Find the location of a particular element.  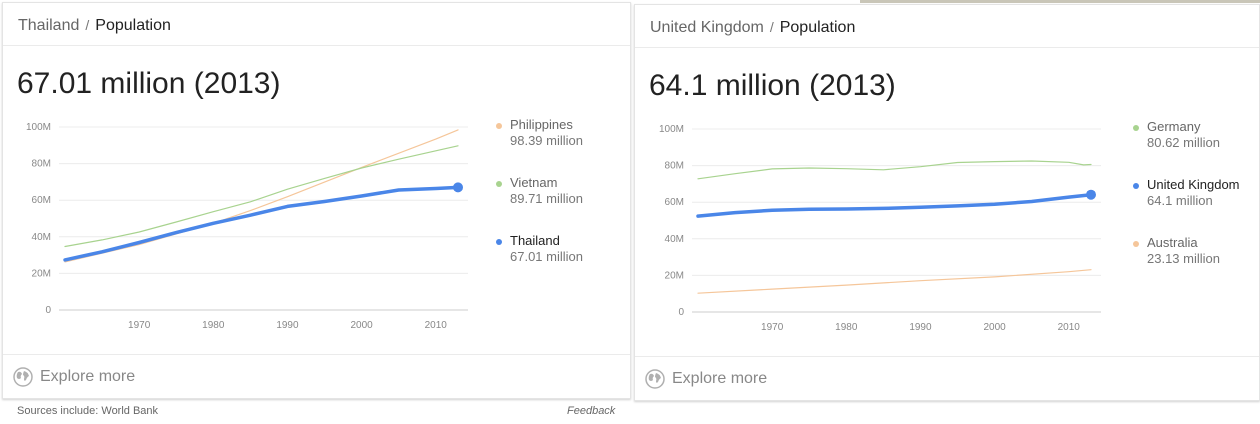

series-line-philippines is located at coordinates (261, 196).